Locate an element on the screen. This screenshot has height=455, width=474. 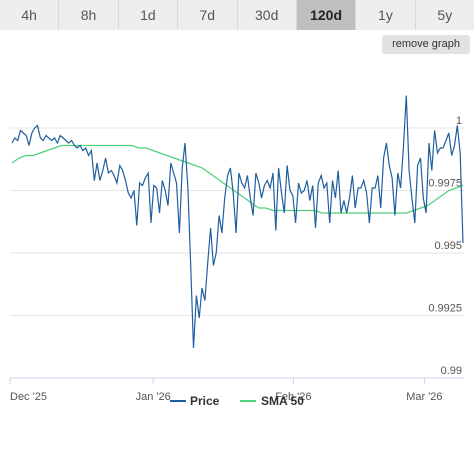
chart-legend: Price SMA 50 is located at coordinates (237, 401).